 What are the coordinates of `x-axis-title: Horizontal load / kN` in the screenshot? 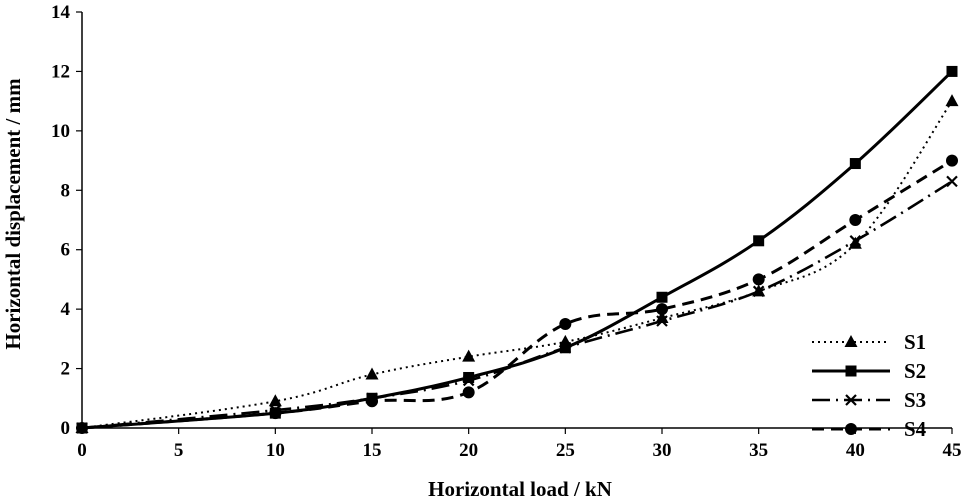 It's located at (520, 488).